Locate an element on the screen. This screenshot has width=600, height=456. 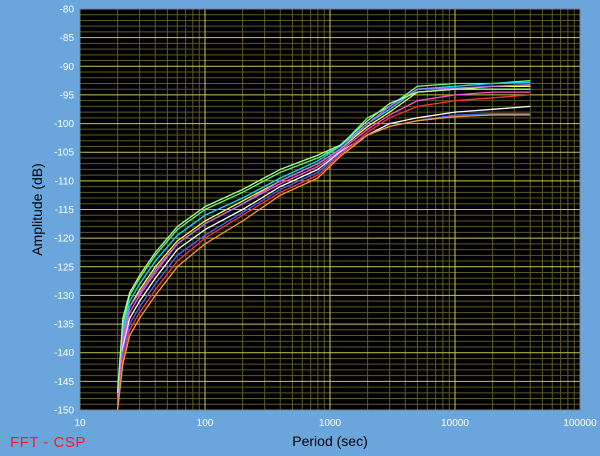
y-tick-label: -150 is located at coordinates (64, 411).